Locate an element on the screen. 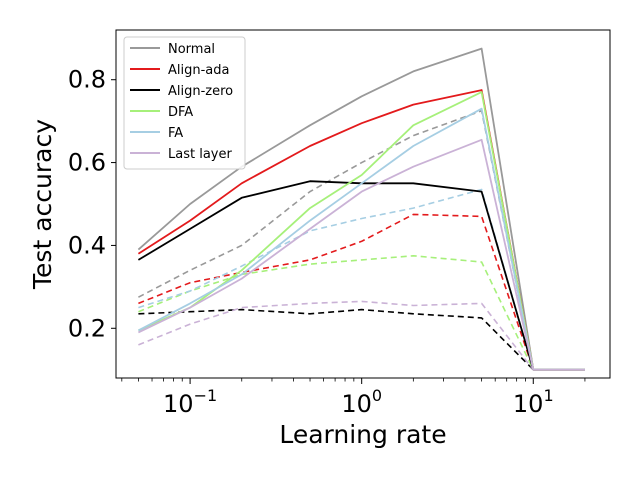 Image resolution: width=640 pixels, height=480 pixels. legend-label-normal: Normal is located at coordinates (191, 49).